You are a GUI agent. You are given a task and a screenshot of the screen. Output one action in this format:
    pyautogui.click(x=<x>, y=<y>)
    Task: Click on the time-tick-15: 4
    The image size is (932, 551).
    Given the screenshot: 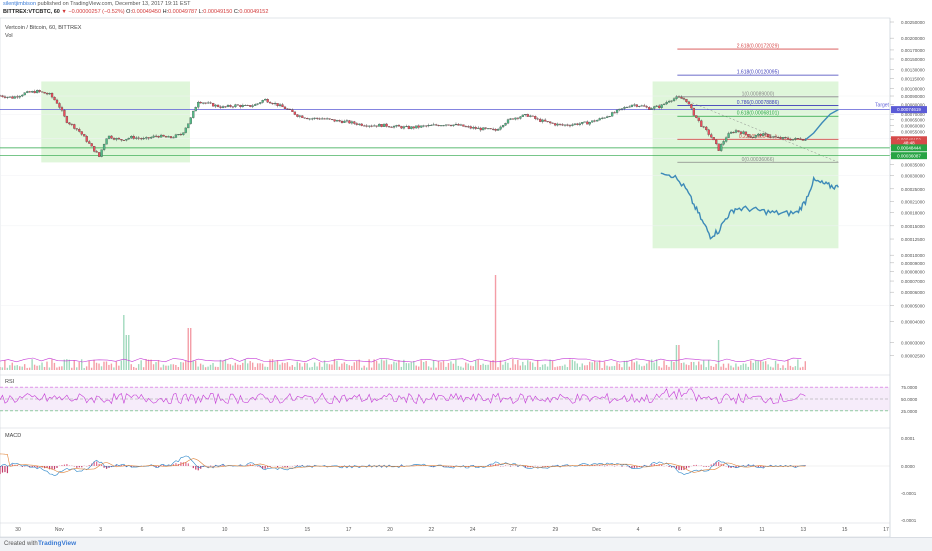 What is the action you would take?
    pyautogui.click(x=638, y=530)
    